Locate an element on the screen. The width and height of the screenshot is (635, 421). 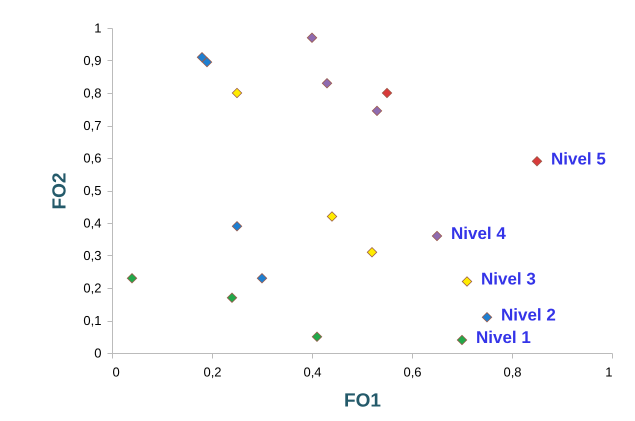
y-tick-label: 1 is located at coordinates (98, 28).